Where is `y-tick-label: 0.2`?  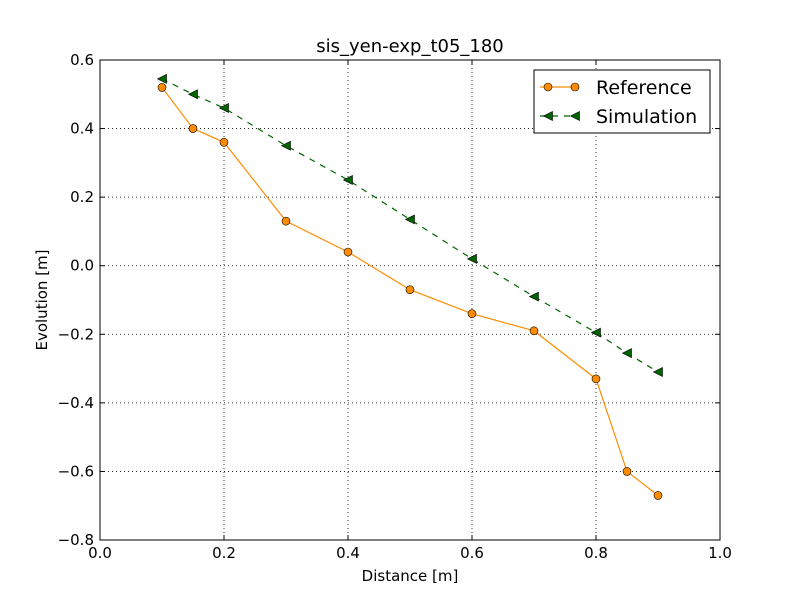 y-tick-label: 0.2 is located at coordinates (82, 197).